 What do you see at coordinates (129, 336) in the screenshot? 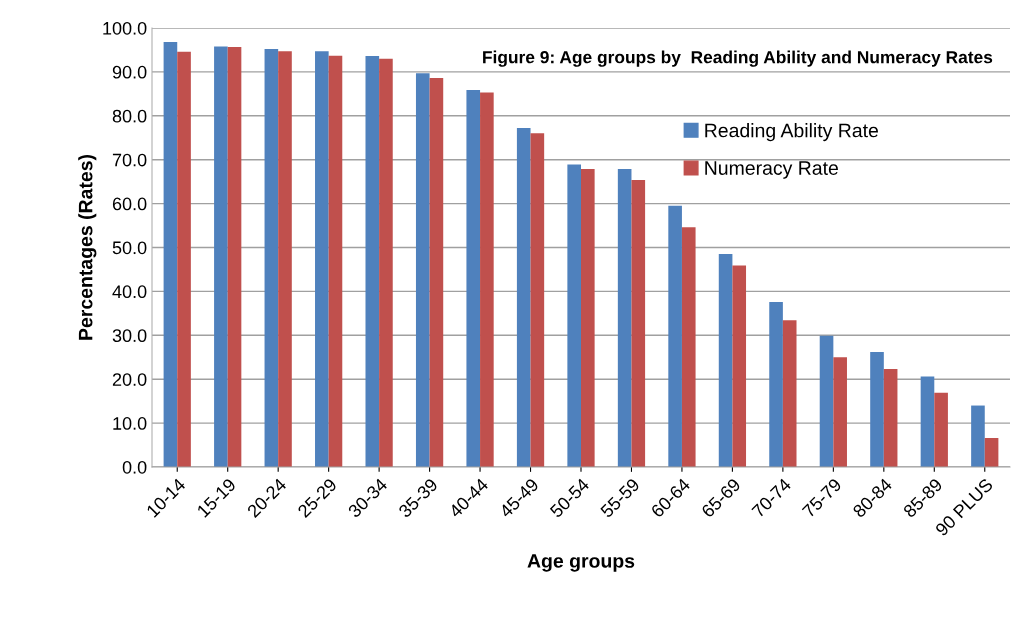
I see `y-tick-label: 30.0` at bounding box center [129, 336].